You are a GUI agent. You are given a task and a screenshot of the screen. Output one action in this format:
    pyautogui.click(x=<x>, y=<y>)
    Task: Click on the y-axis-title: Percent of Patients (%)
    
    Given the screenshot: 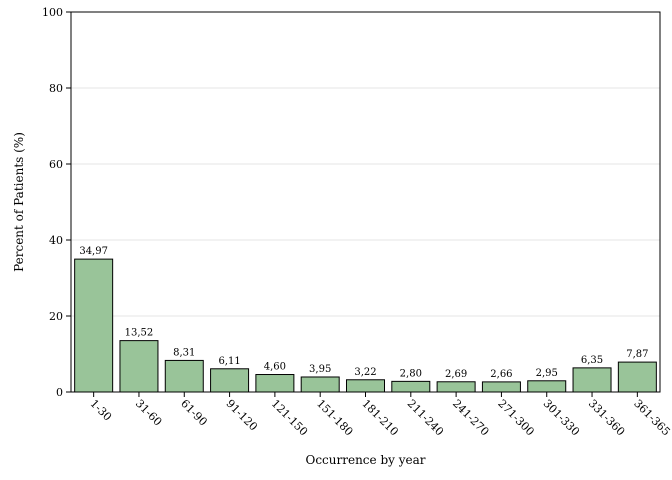 What is the action you would take?
    pyautogui.click(x=19, y=202)
    